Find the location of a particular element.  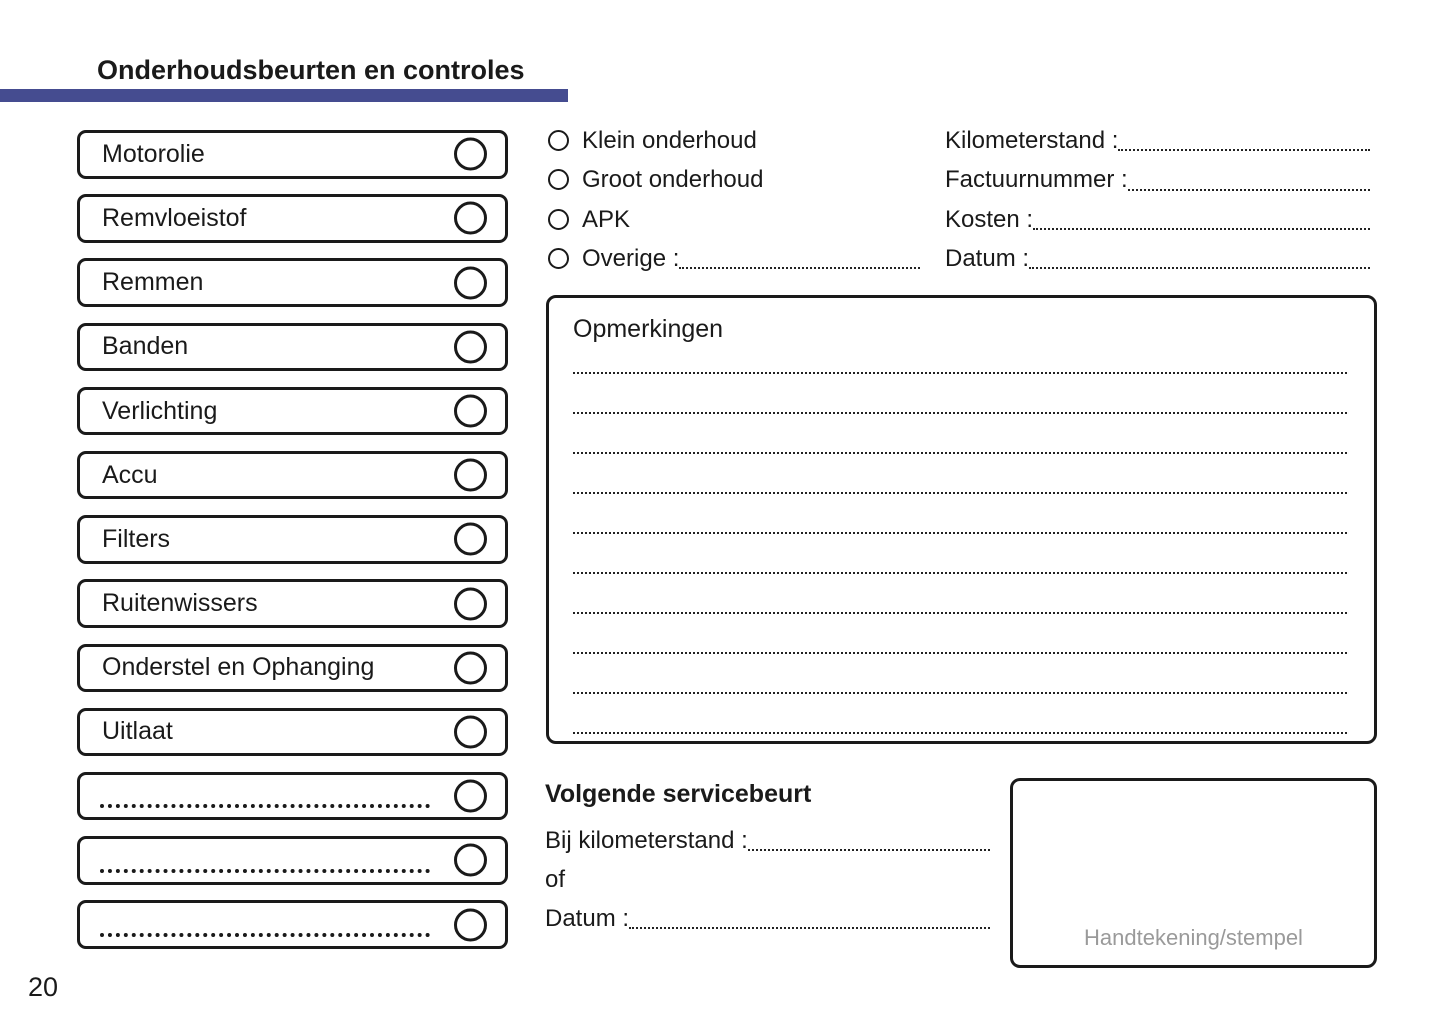

kilometerstand-write-in-line is located at coordinates (1244, 150).